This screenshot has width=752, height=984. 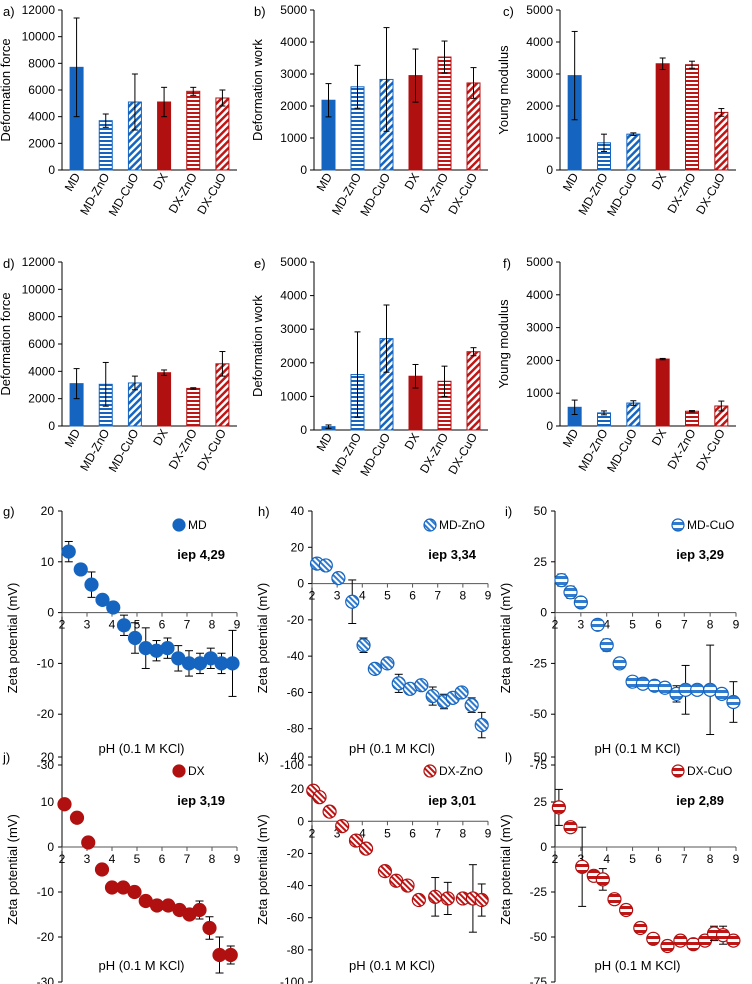 I want to click on y-tick-label: -30, so click(x=46, y=765).